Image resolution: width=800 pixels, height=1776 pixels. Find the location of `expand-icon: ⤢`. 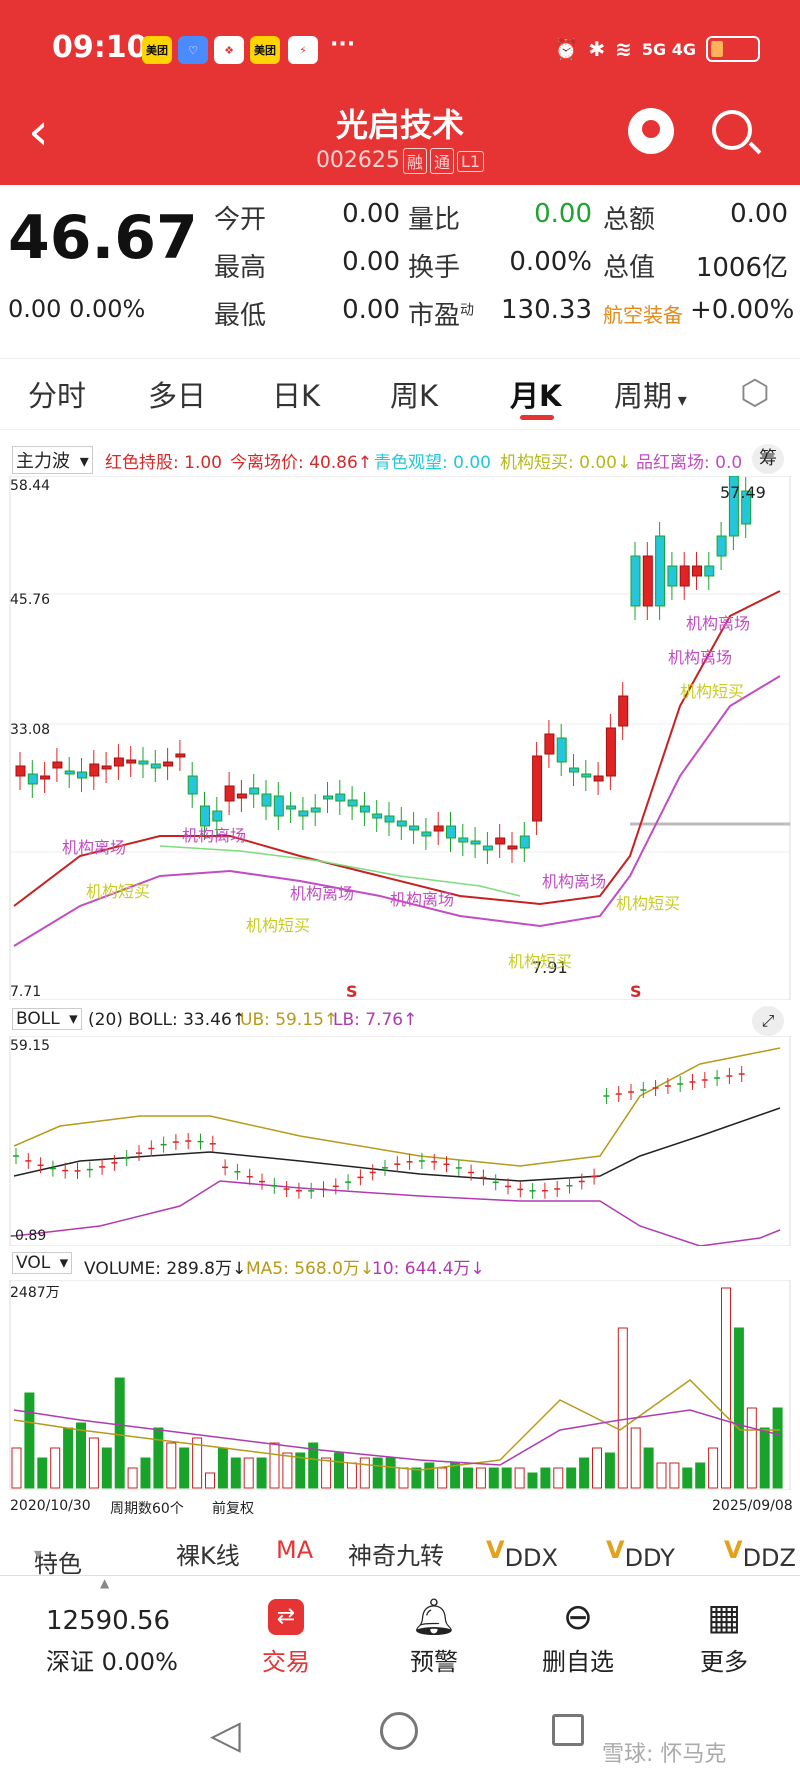

expand-icon: ⤢ is located at coordinates (768, 1021).